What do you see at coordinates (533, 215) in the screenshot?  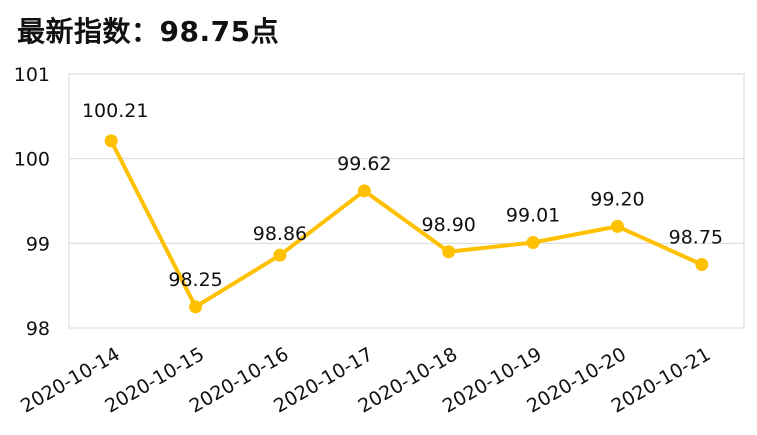 I see `data-label: 99.01` at bounding box center [533, 215].